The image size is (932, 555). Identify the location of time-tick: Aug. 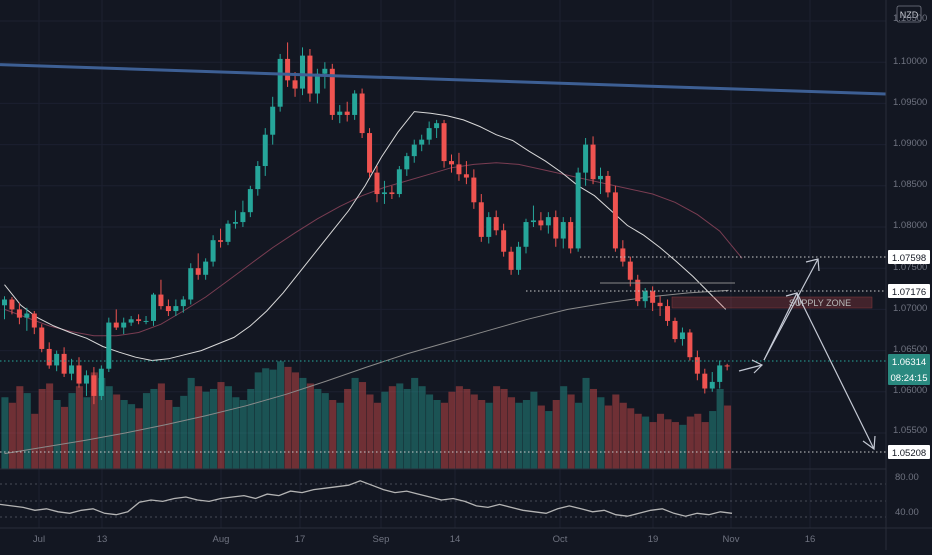
(221, 539).